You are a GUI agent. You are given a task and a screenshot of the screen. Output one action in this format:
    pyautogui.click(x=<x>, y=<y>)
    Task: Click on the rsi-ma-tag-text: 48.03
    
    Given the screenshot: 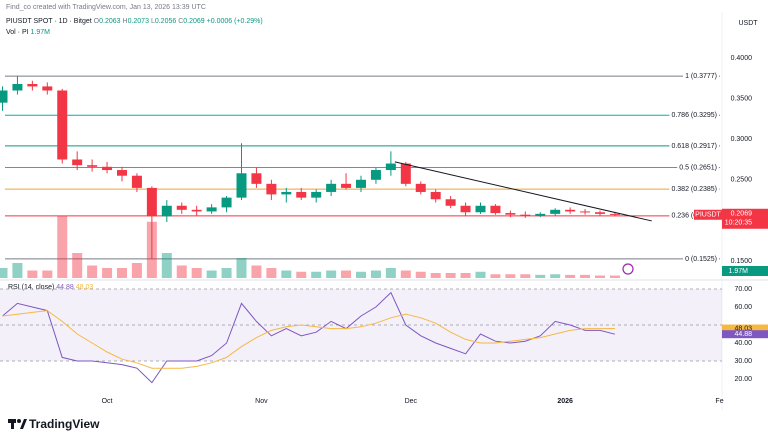 What is the action you would take?
    pyautogui.click(x=743, y=328)
    